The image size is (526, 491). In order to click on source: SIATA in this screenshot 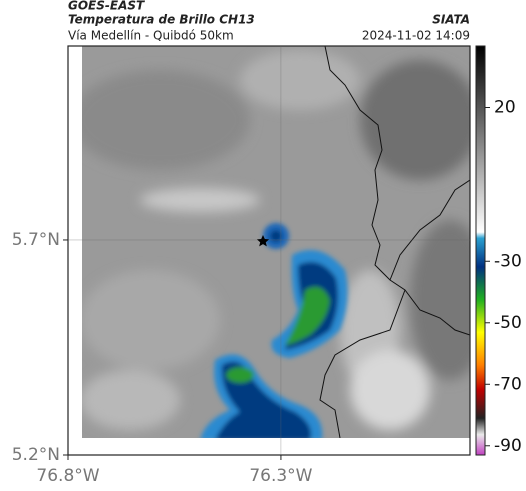, I will do `click(451, 20)`.